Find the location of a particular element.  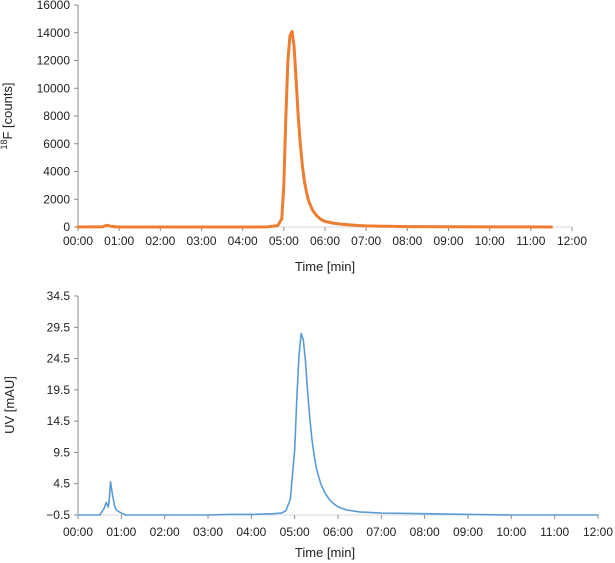

top-y-axis-label-main: F [counts] is located at coordinates (7, 110).